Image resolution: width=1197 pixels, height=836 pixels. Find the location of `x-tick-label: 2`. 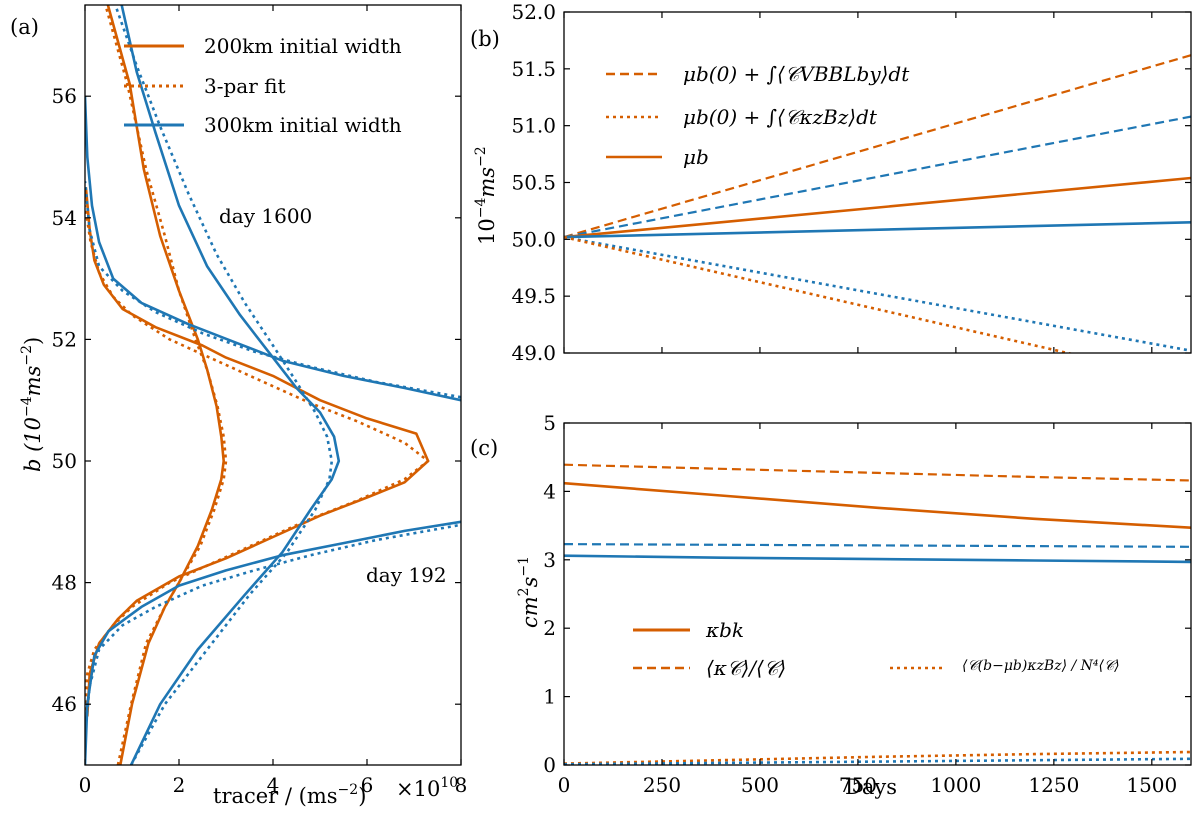

x-tick-label: 2 is located at coordinates (179, 785).